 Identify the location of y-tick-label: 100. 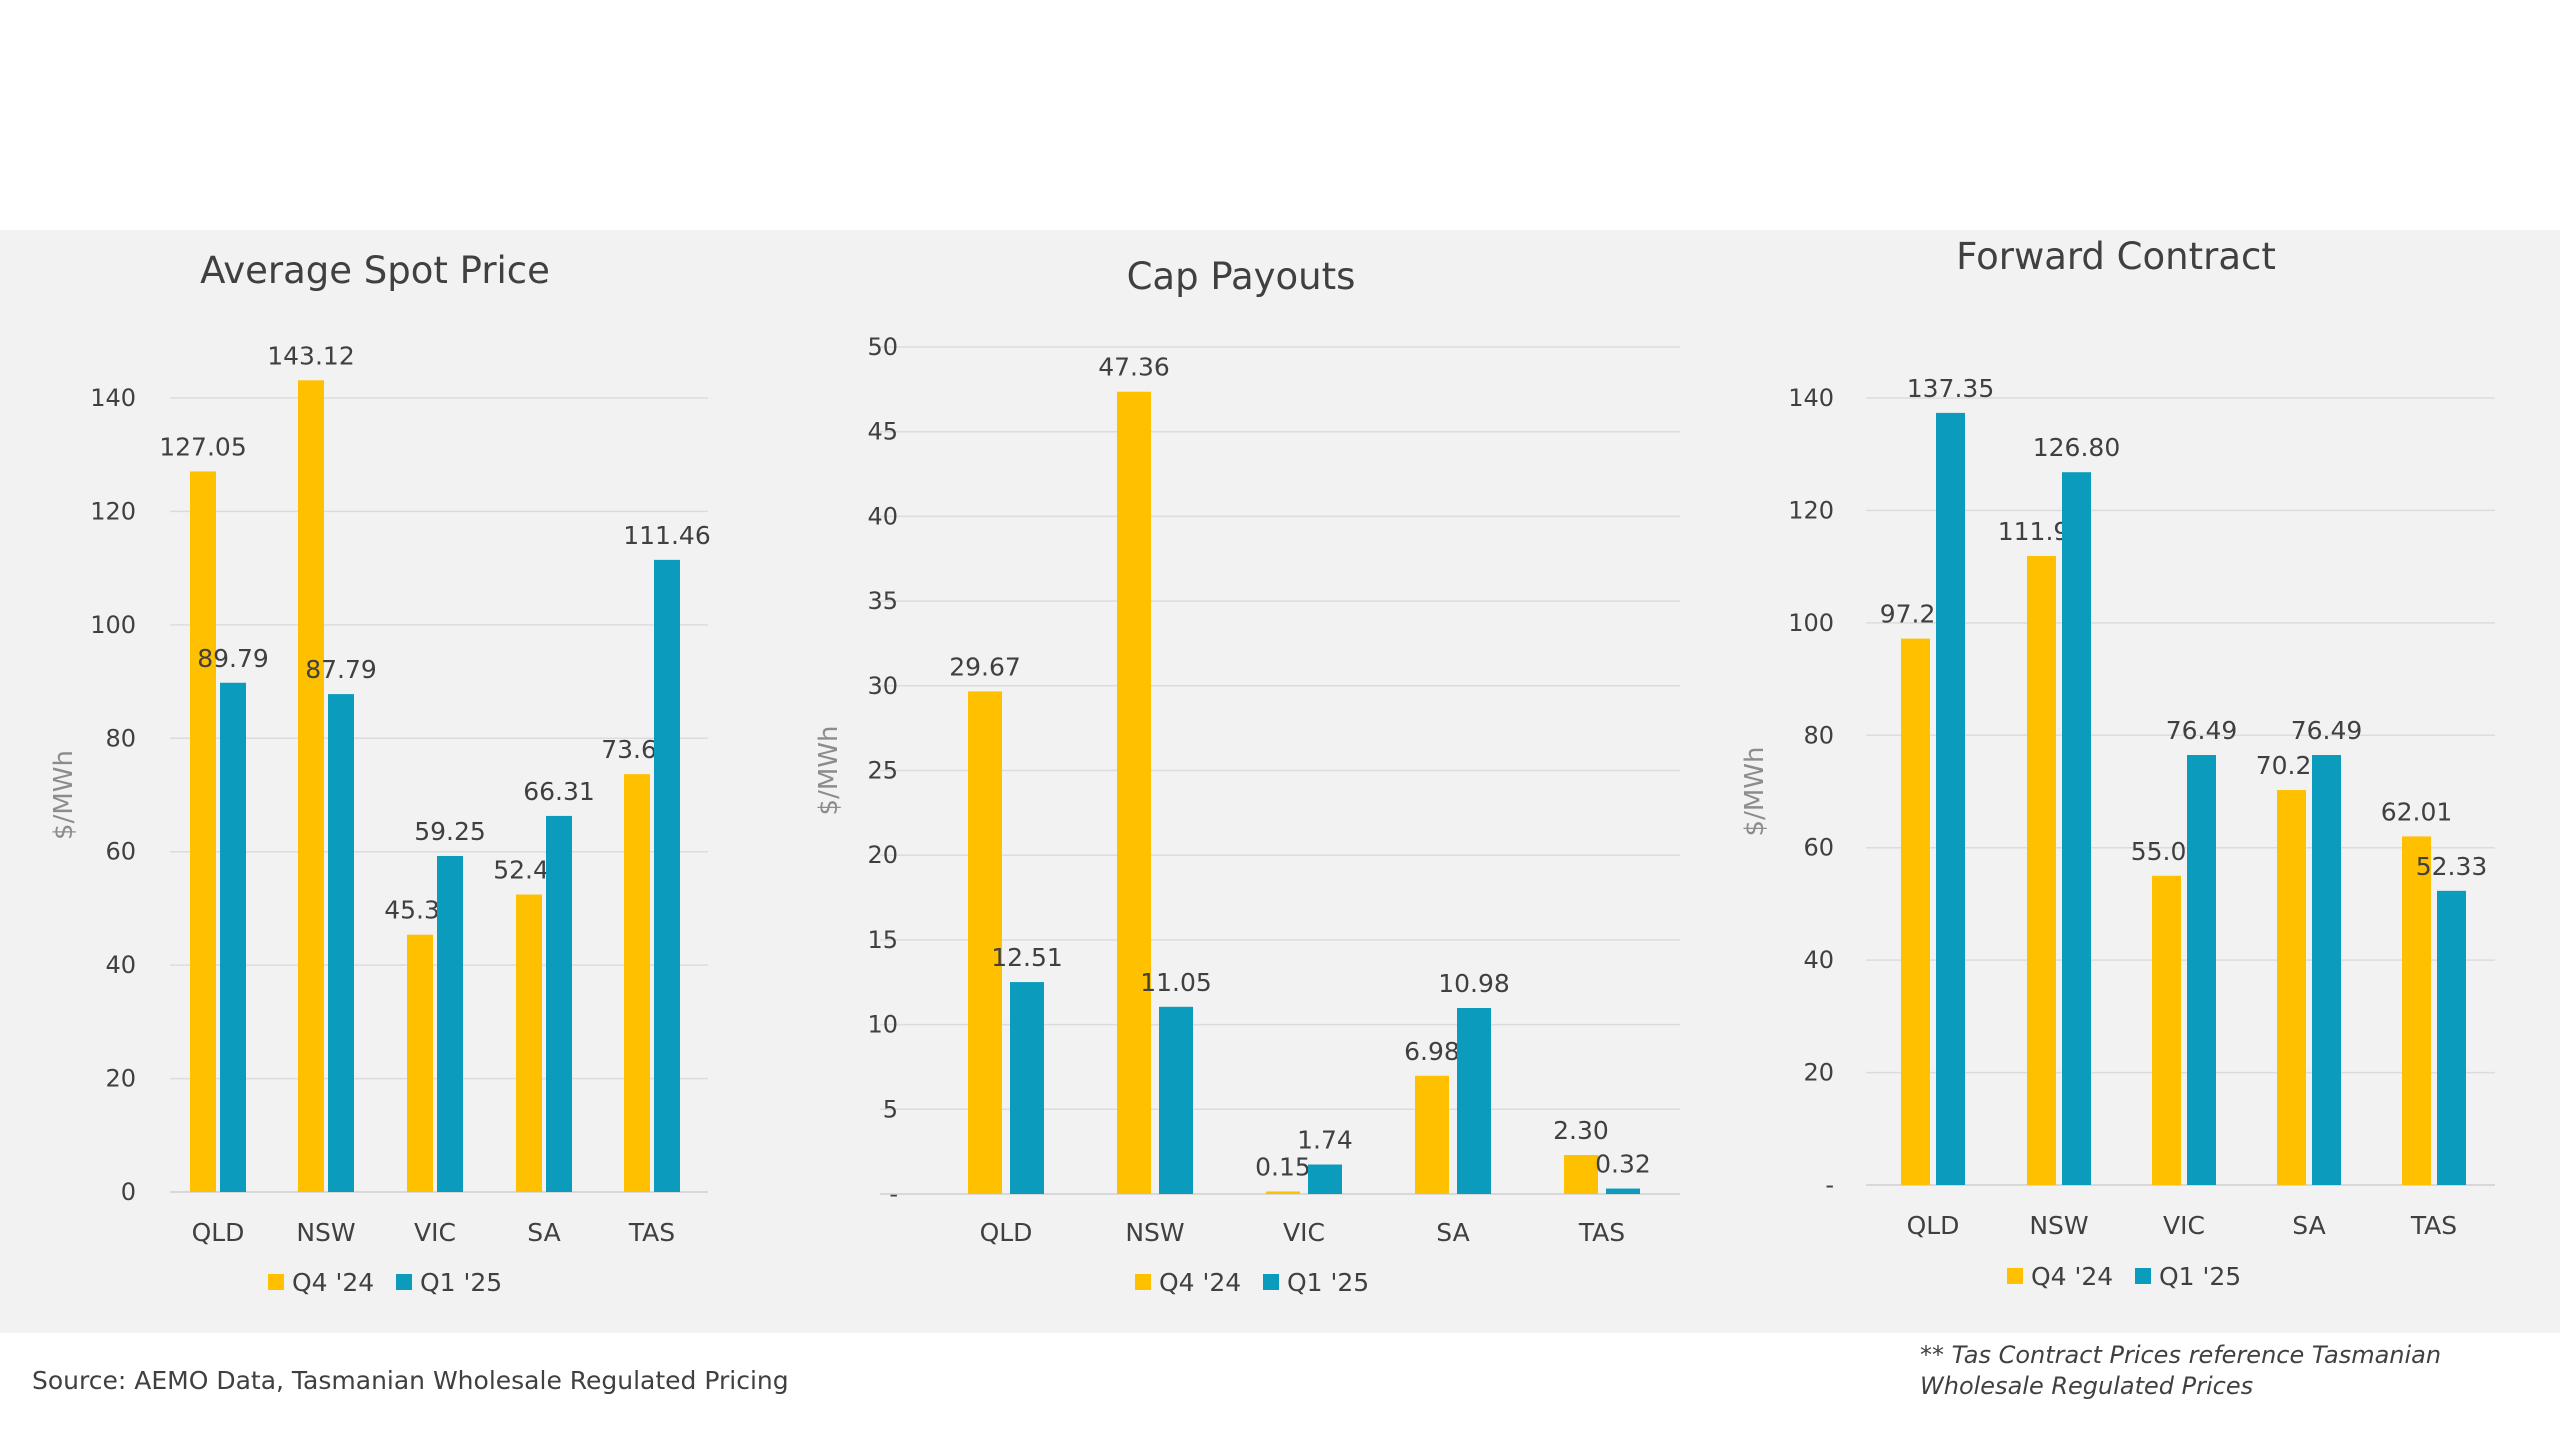
(1811, 623).